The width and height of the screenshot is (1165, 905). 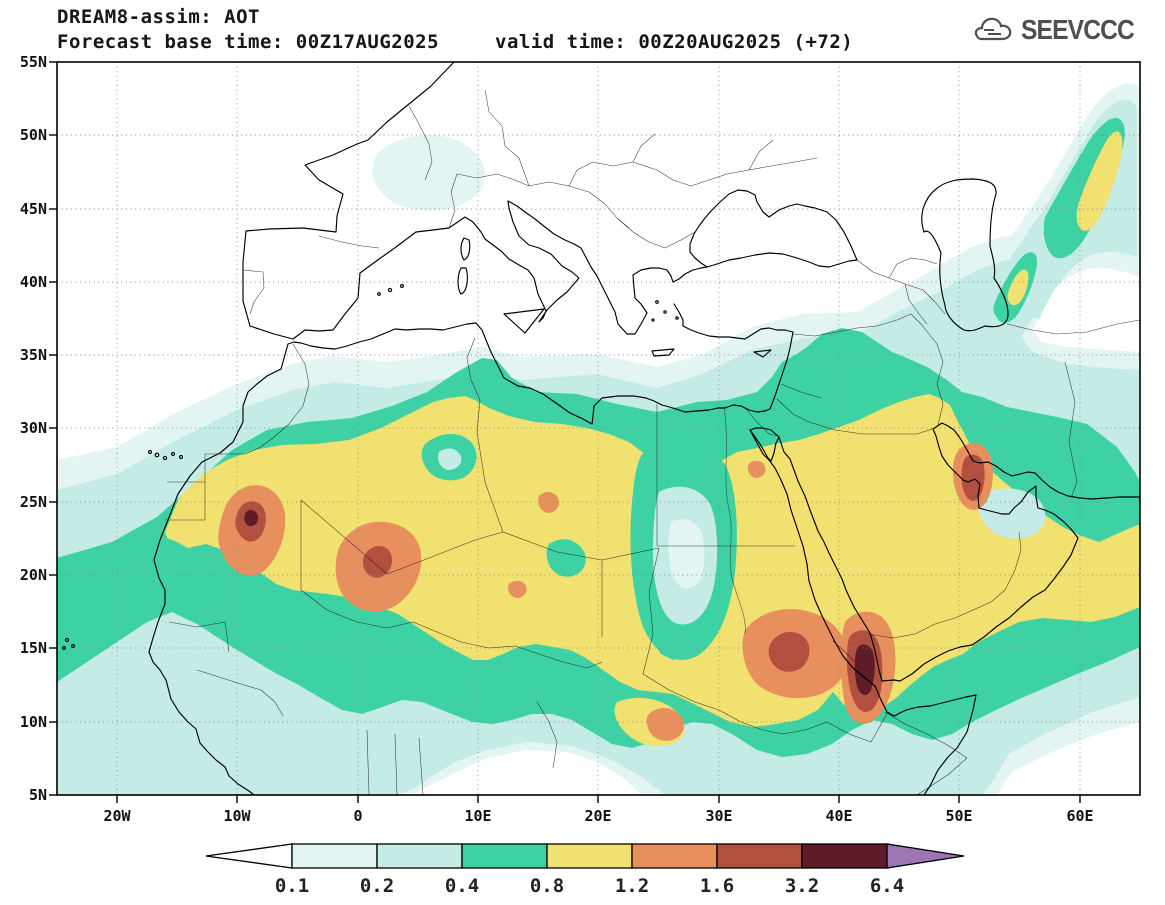 What do you see at coordinates (585, 870) in the screenshot?
I see `colorbar: 0.1 0.2 0.4 0.8 1.2 1.6 3.2 6.4` at bounding box center [585, 870].